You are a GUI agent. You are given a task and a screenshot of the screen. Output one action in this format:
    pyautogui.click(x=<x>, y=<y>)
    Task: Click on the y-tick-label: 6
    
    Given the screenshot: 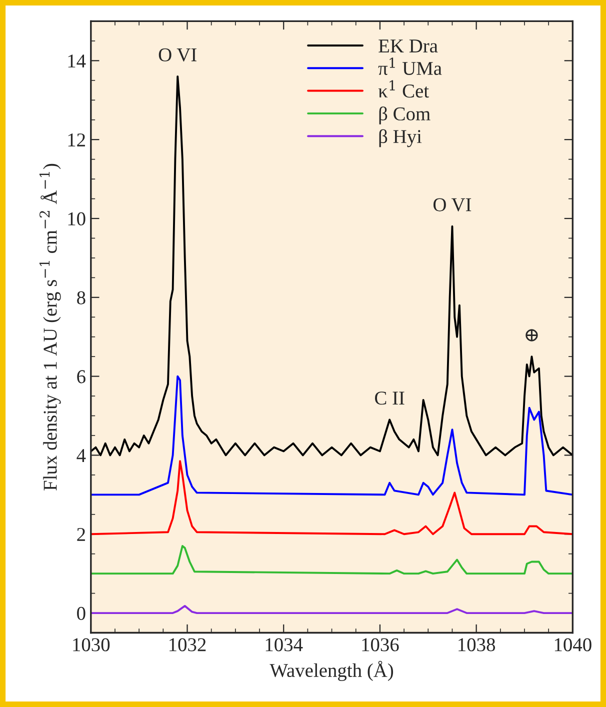 What is the action you would take?
    pyautogui.click(x=81, y=377)
    